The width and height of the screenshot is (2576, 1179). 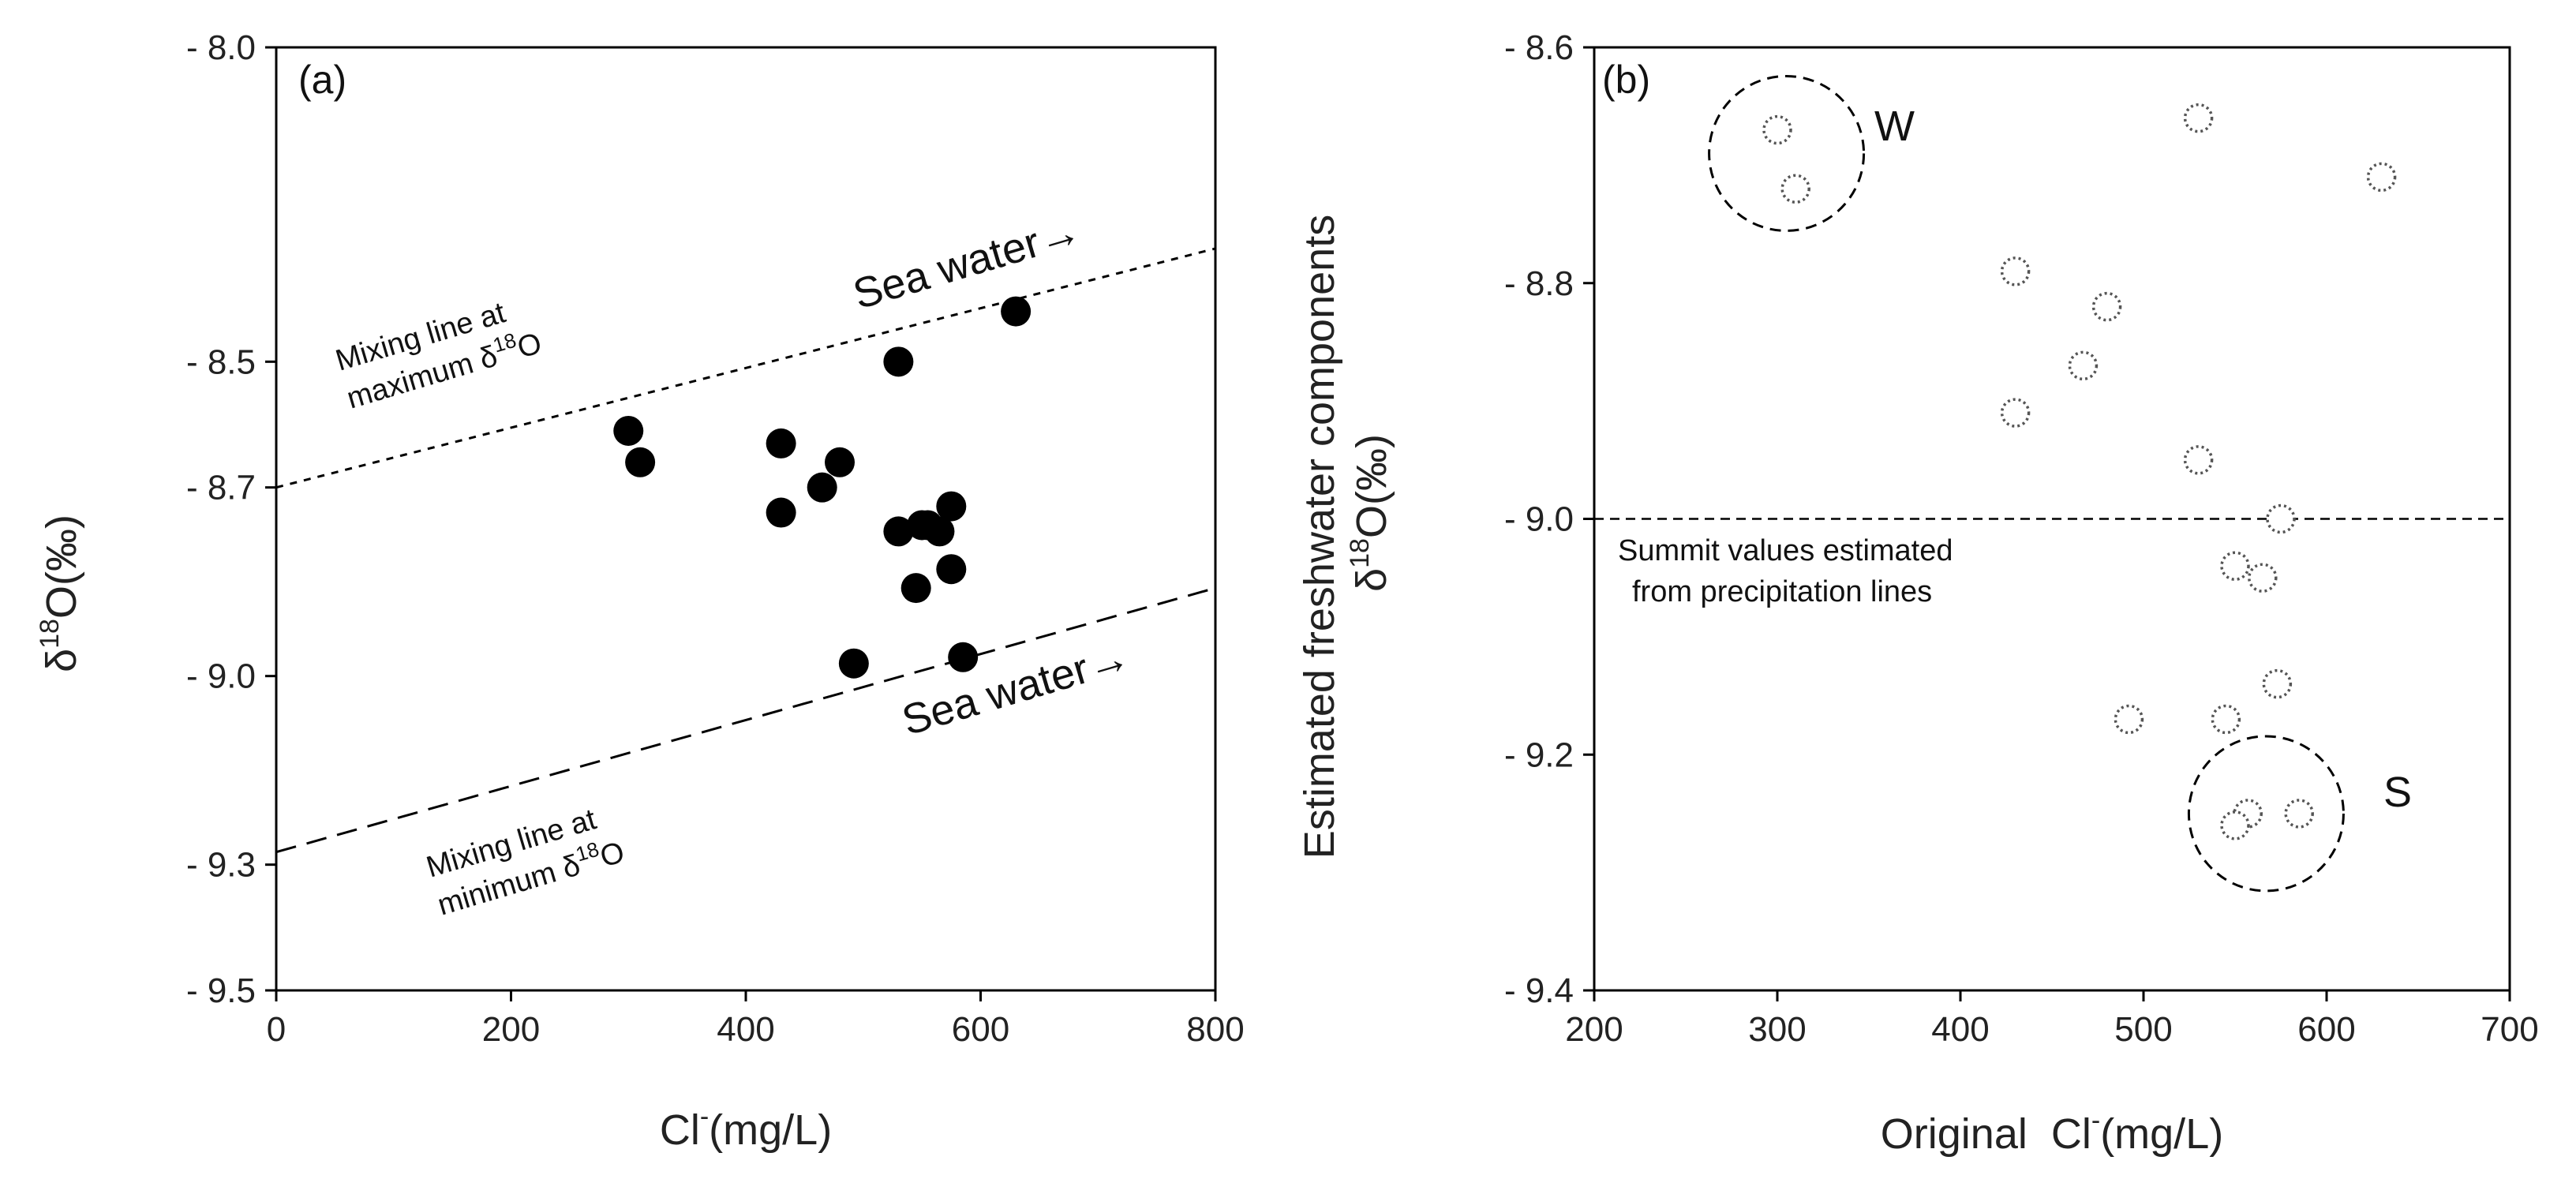 I want to click on x-tick-label: 0, so click(x=276, y=1029).